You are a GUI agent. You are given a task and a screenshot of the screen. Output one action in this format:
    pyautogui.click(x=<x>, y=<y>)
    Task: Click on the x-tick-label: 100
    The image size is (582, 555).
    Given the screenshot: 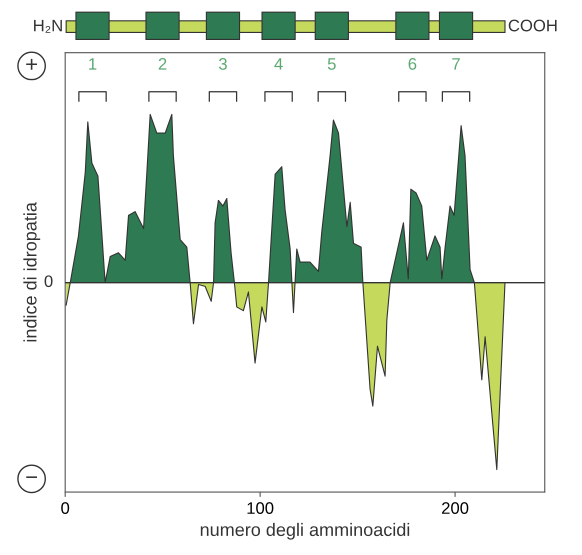 What is the action you would take?
    pyautogui.click(x=261, y=508)
    